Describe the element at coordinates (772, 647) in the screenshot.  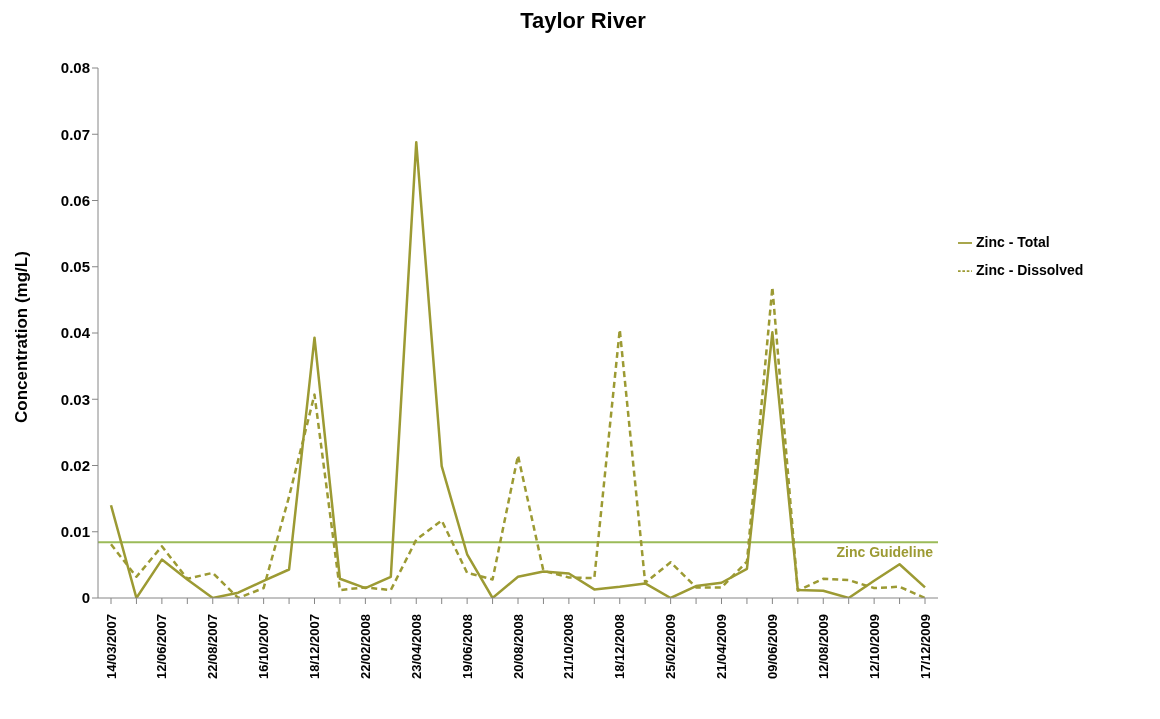
I see `x-tick-label: 09/06/2009` at that location.